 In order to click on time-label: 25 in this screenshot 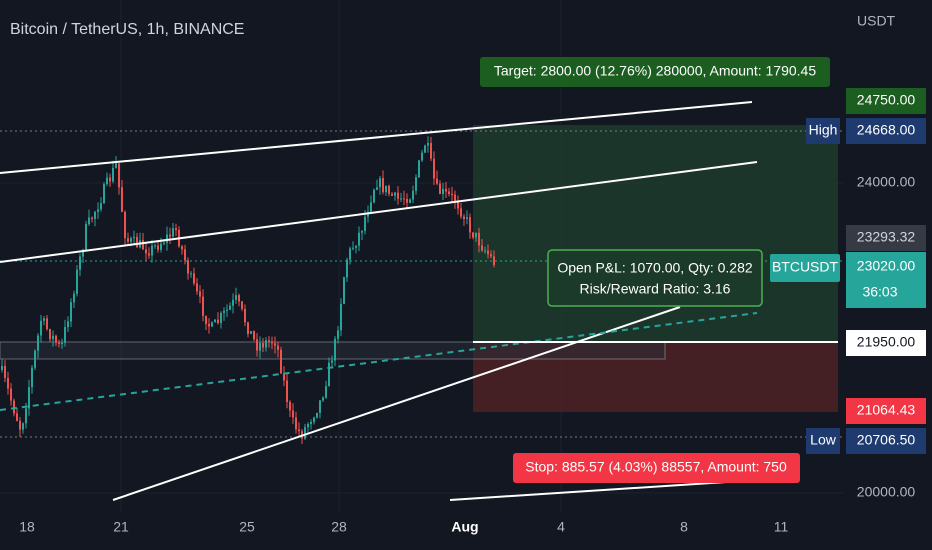, I will do `click(247, 527)`.